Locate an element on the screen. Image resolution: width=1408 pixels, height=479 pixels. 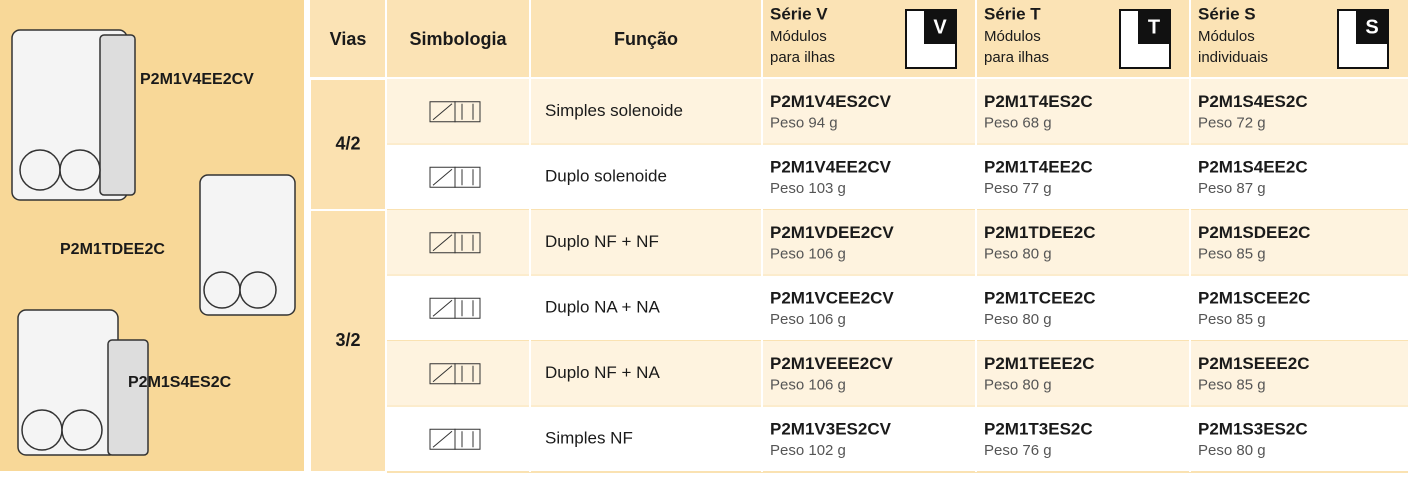
weight: Peso 102 g is located at coordinates (808, 450).